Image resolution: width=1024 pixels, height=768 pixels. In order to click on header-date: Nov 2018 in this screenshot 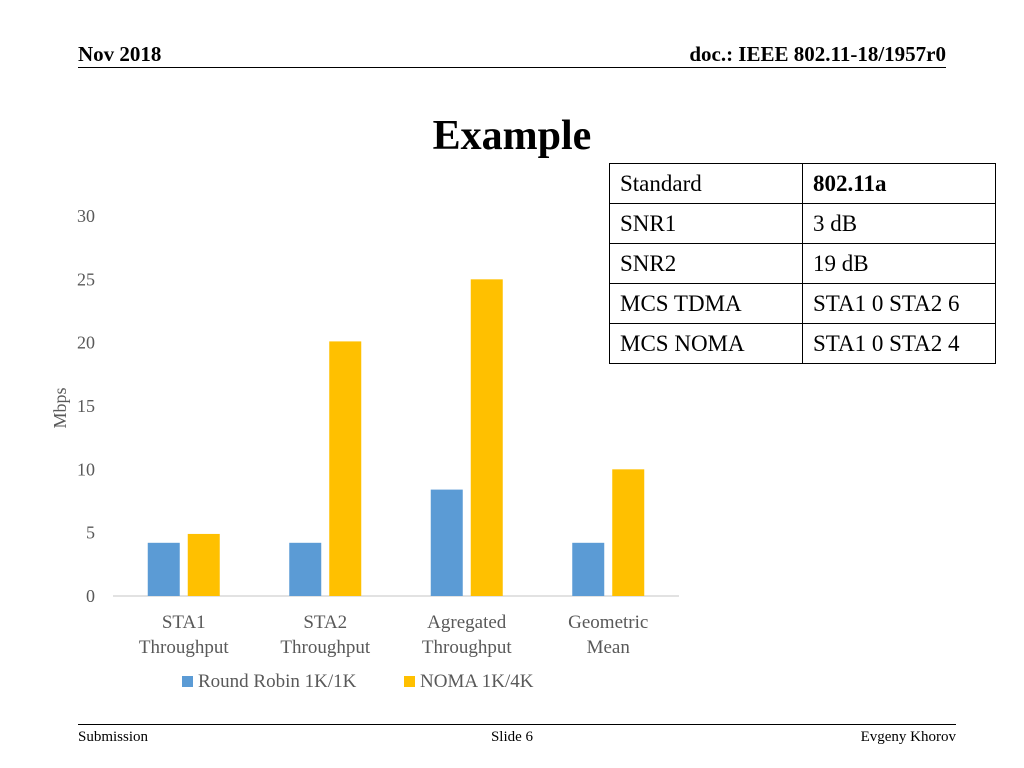, I will do `click(120, 54)`.